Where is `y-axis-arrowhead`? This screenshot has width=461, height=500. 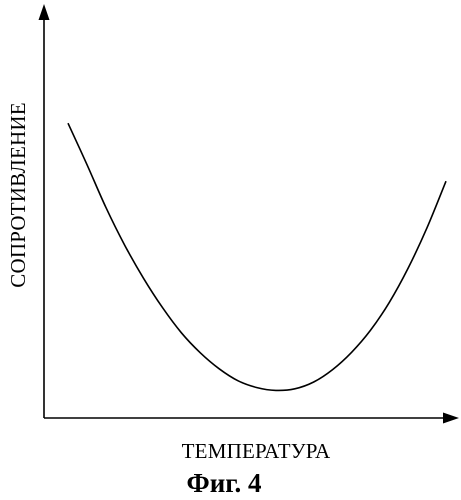 y-axis-arrowhead is located at coordinates (44, 12).